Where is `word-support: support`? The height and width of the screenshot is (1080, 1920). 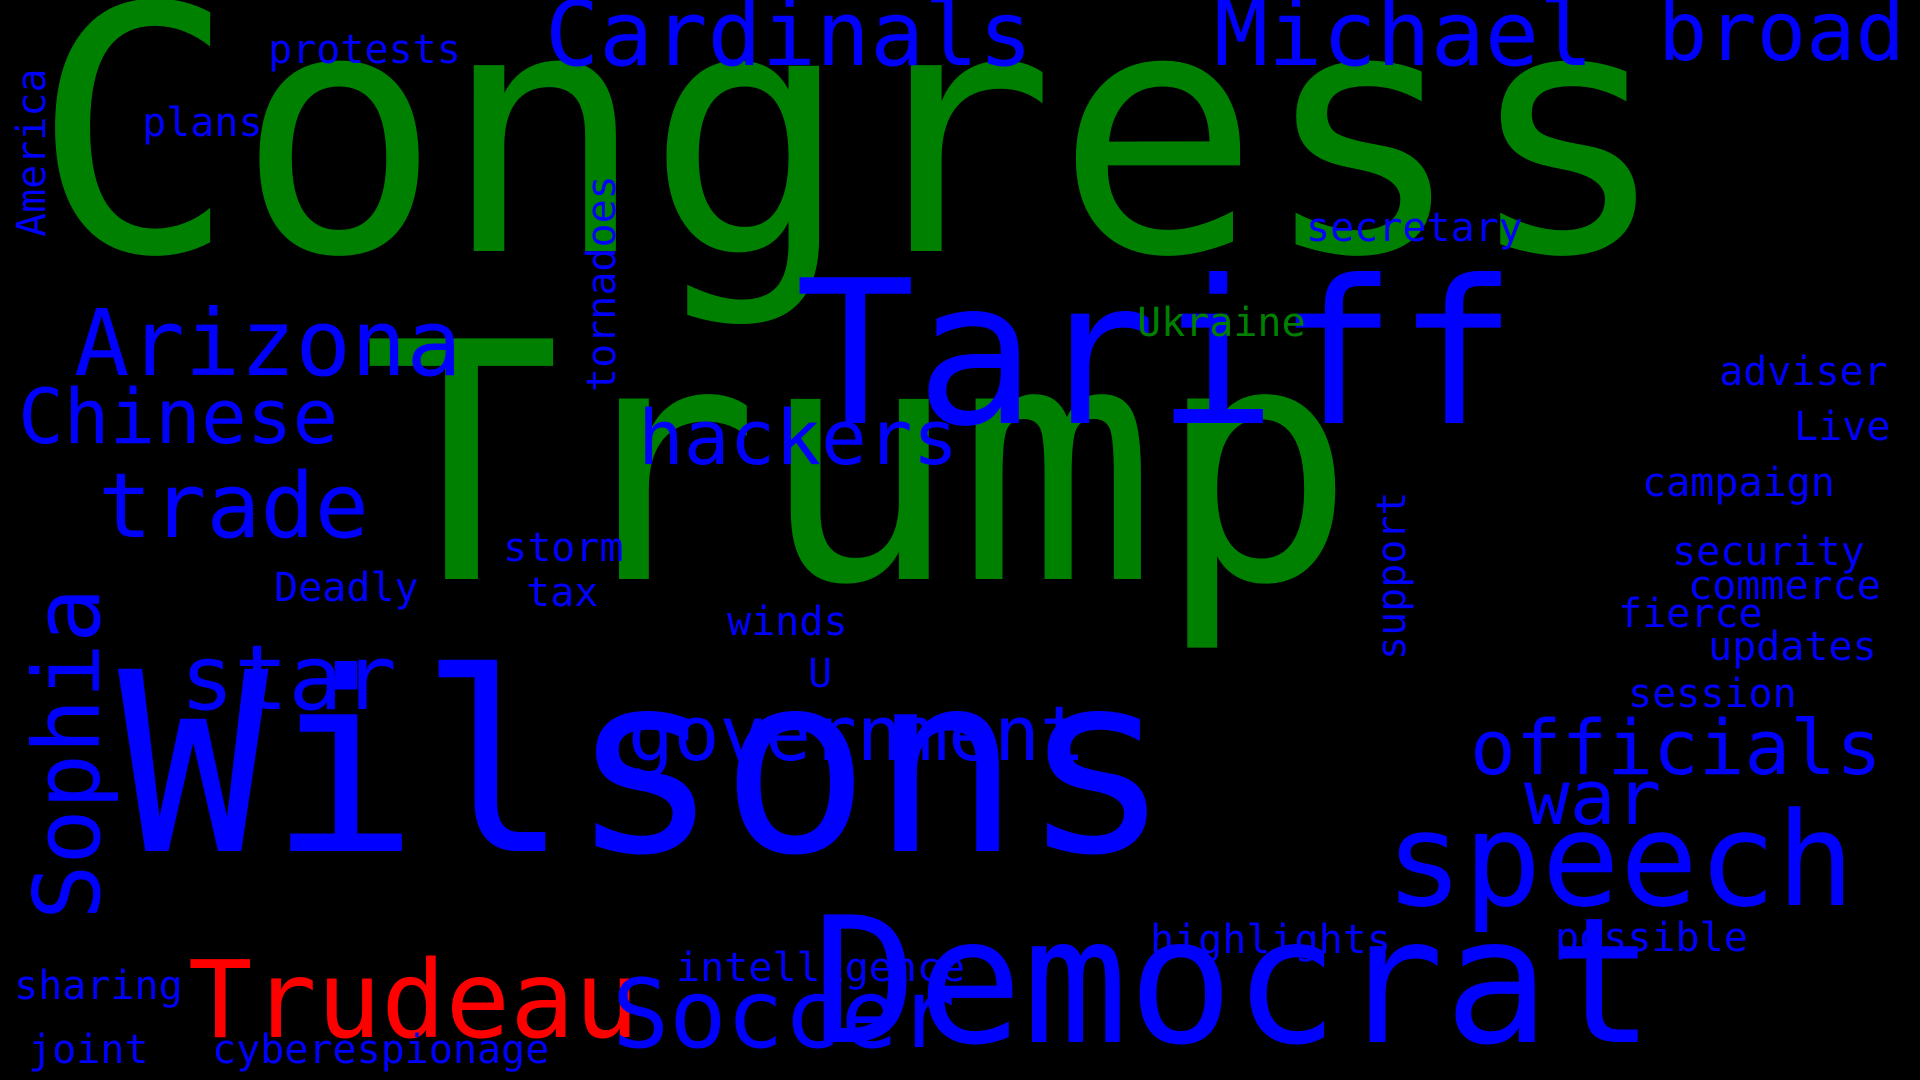 word-support: support is located at coordinates (1392, 575).